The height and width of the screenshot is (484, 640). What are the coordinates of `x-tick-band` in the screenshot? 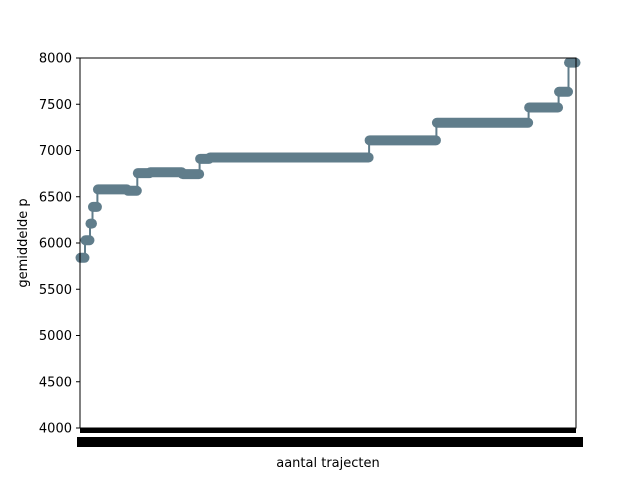 It's located at (330, 437).